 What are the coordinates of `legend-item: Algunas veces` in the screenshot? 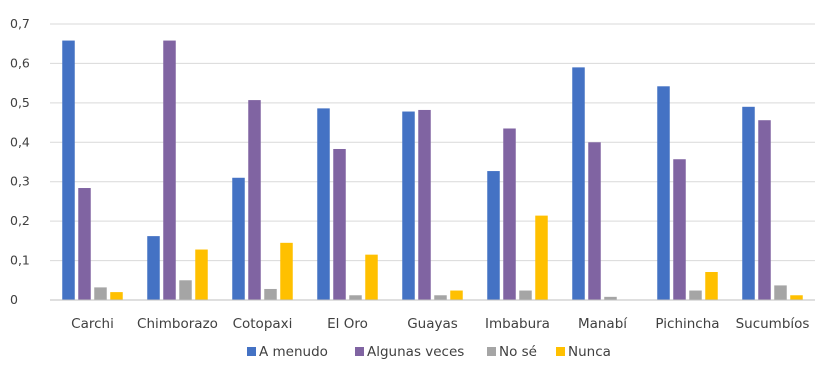 It's located at (409, 352).